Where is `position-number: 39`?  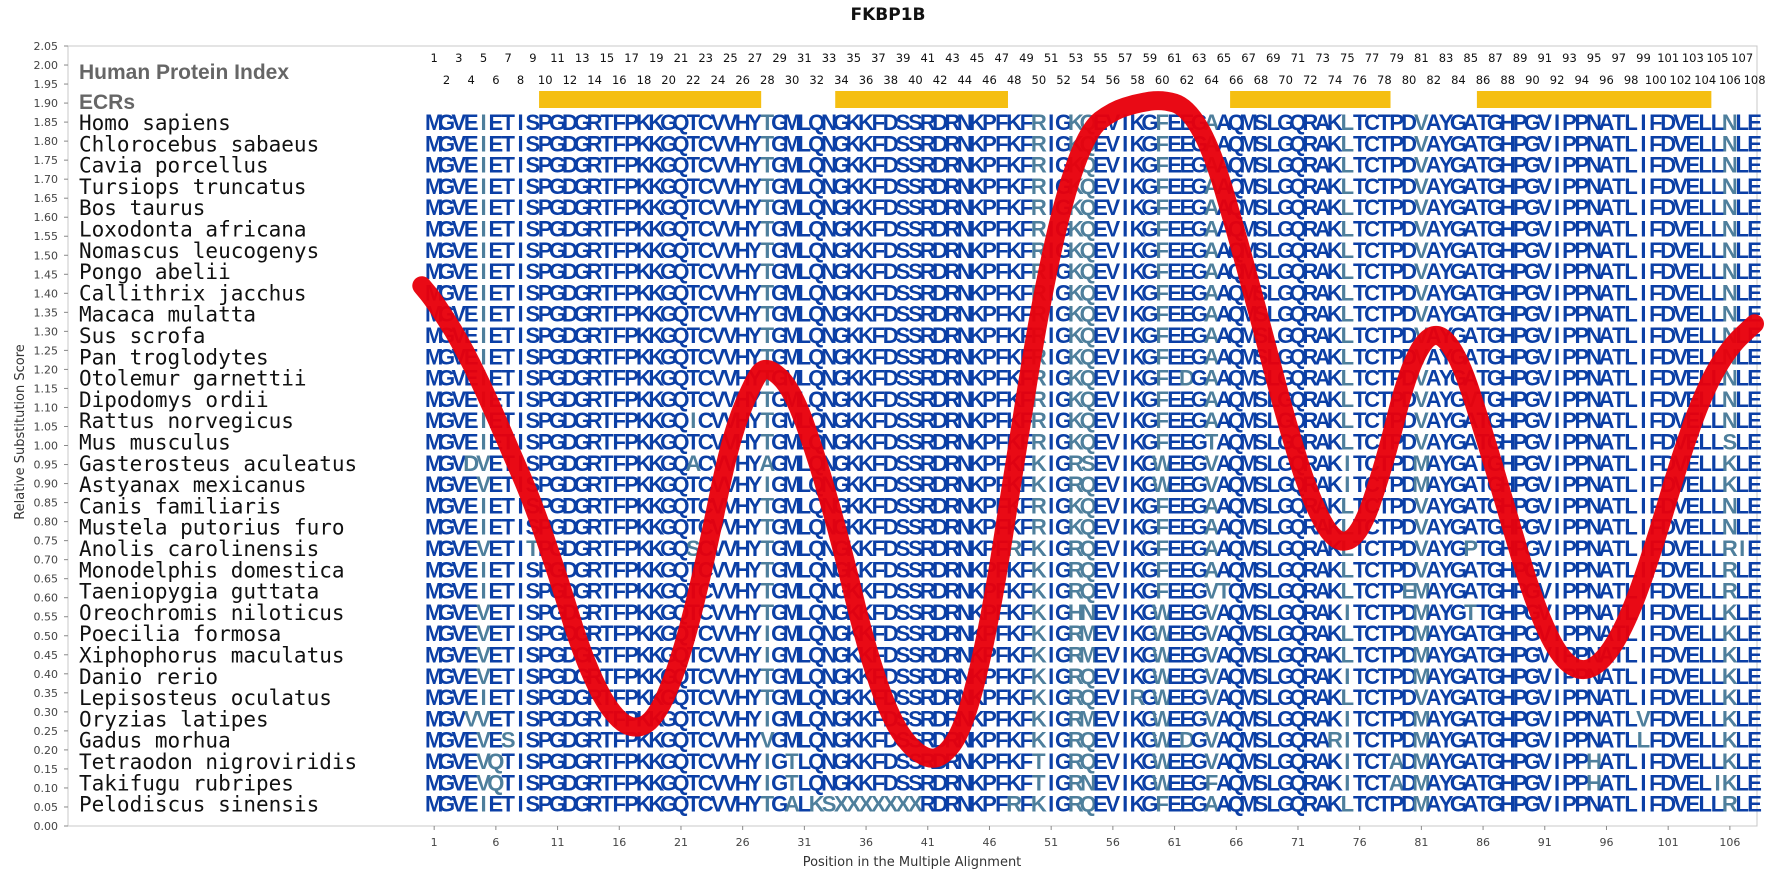 position-number: 39 is located at coordinates (903, 58).